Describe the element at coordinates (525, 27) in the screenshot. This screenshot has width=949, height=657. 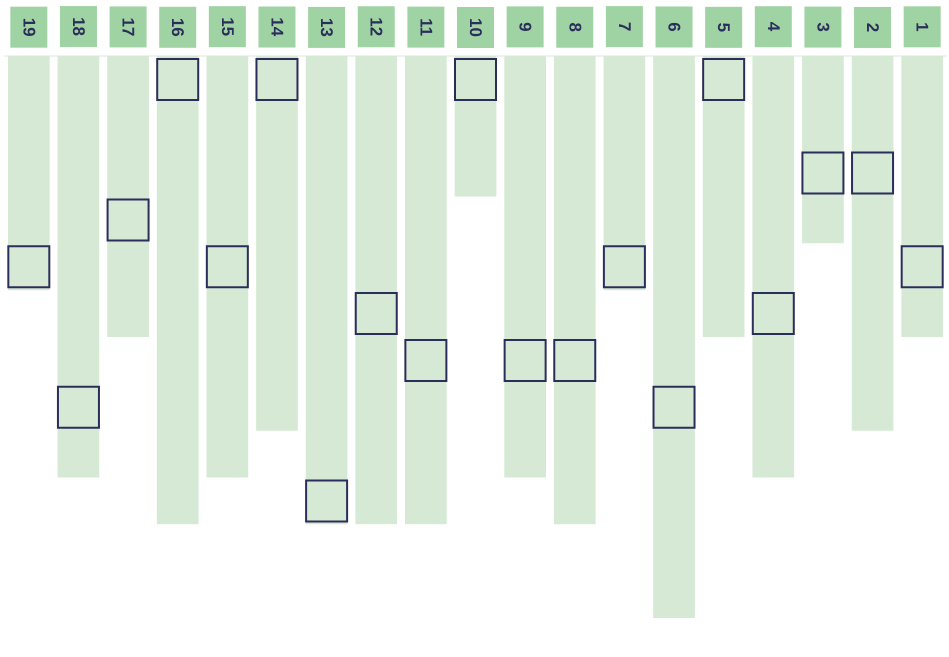
I see `x-tick-label: 9` at that location.